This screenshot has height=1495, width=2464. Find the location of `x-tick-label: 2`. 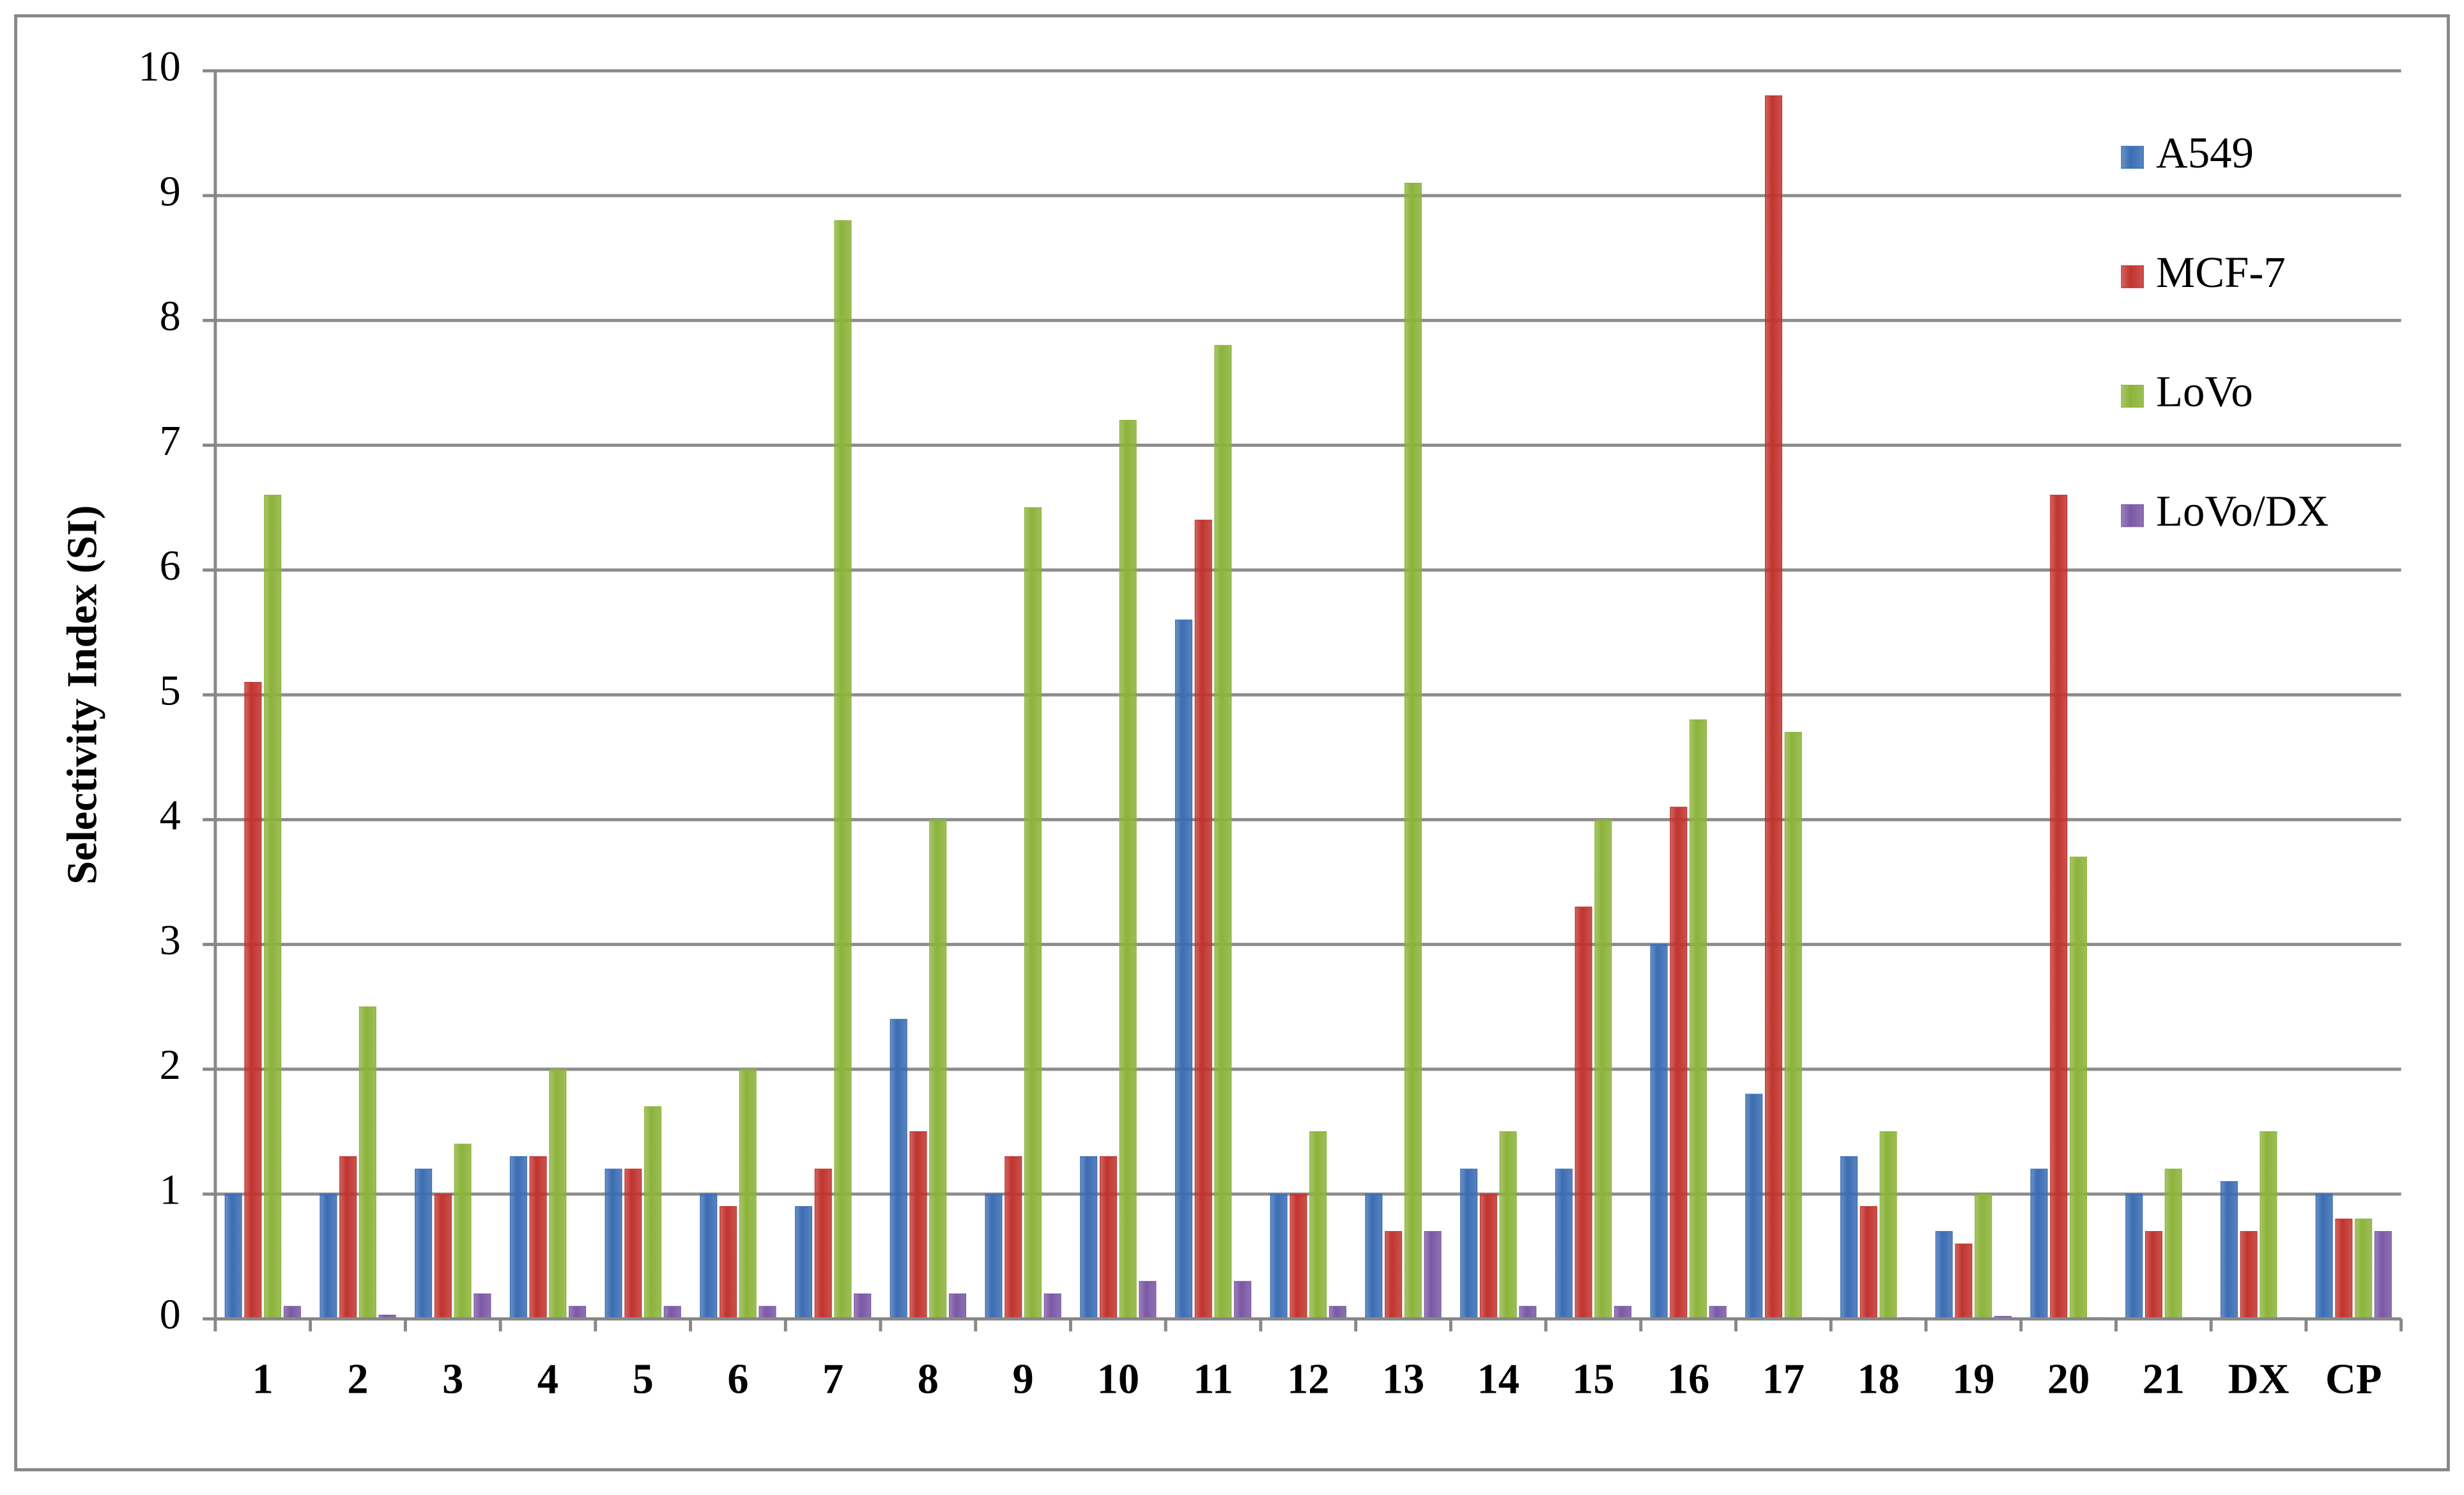

x-tick-label: 2 is located at coordinates (357, 1379).